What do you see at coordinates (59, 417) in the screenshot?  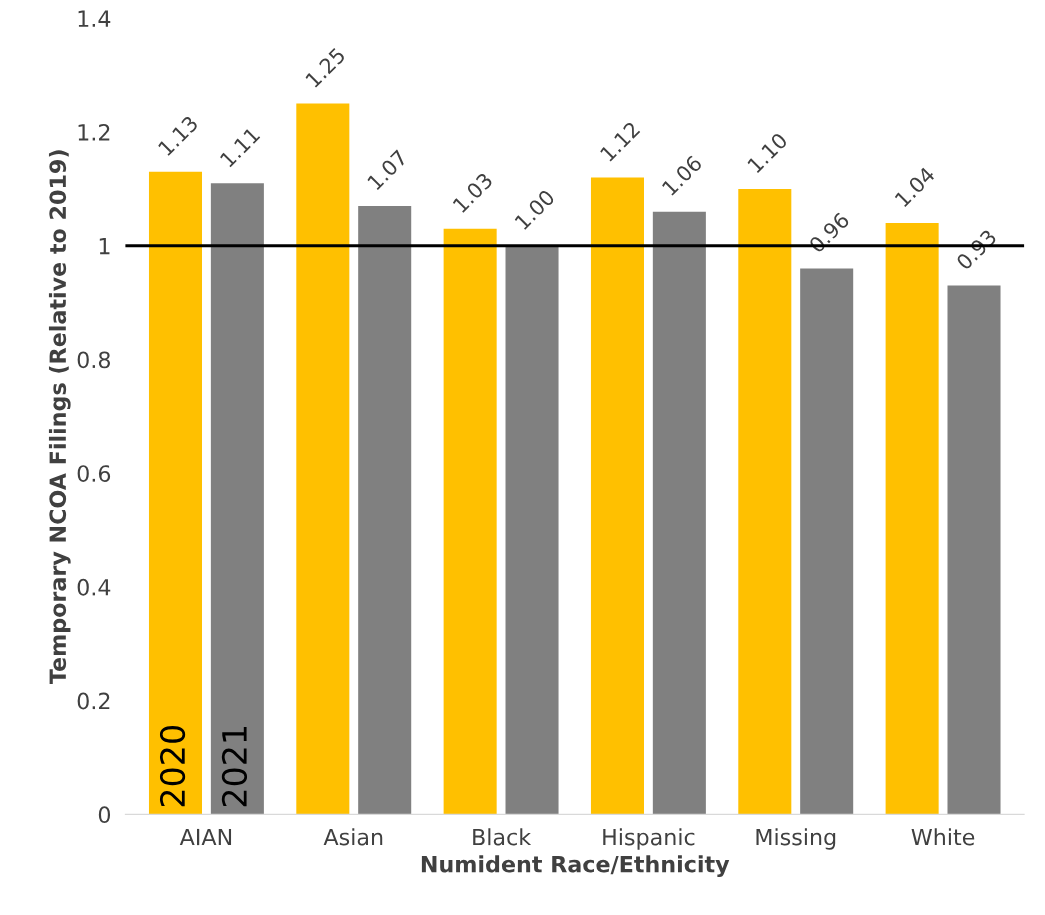 I see `y-axis-title: Temporary NCOA Filings (Relative to 2019)` at bounding box center [59, 417].